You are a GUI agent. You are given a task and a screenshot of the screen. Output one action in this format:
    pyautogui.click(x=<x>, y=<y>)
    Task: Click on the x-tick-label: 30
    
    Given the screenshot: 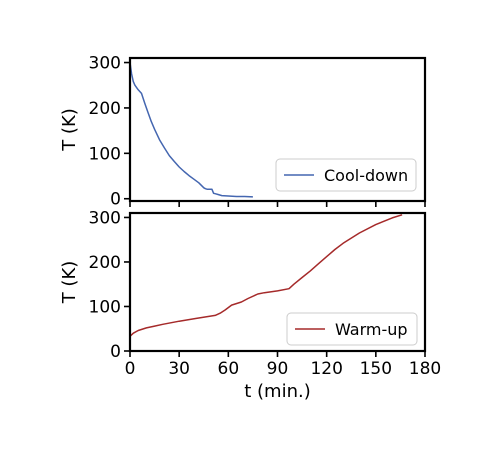 What is the action you would take?
    pyautogui.click(x=179, y=369)
    